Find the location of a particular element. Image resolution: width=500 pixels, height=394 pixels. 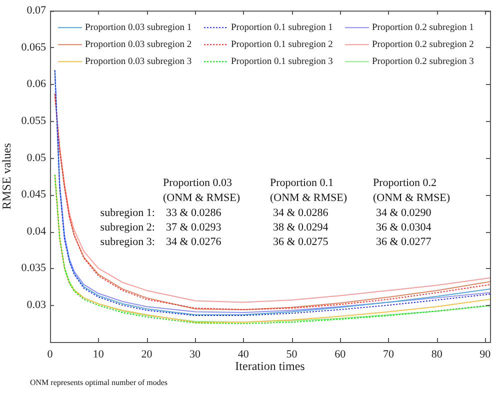

annotation: 37 & 0.0293 is located at coordinates (194, 227).